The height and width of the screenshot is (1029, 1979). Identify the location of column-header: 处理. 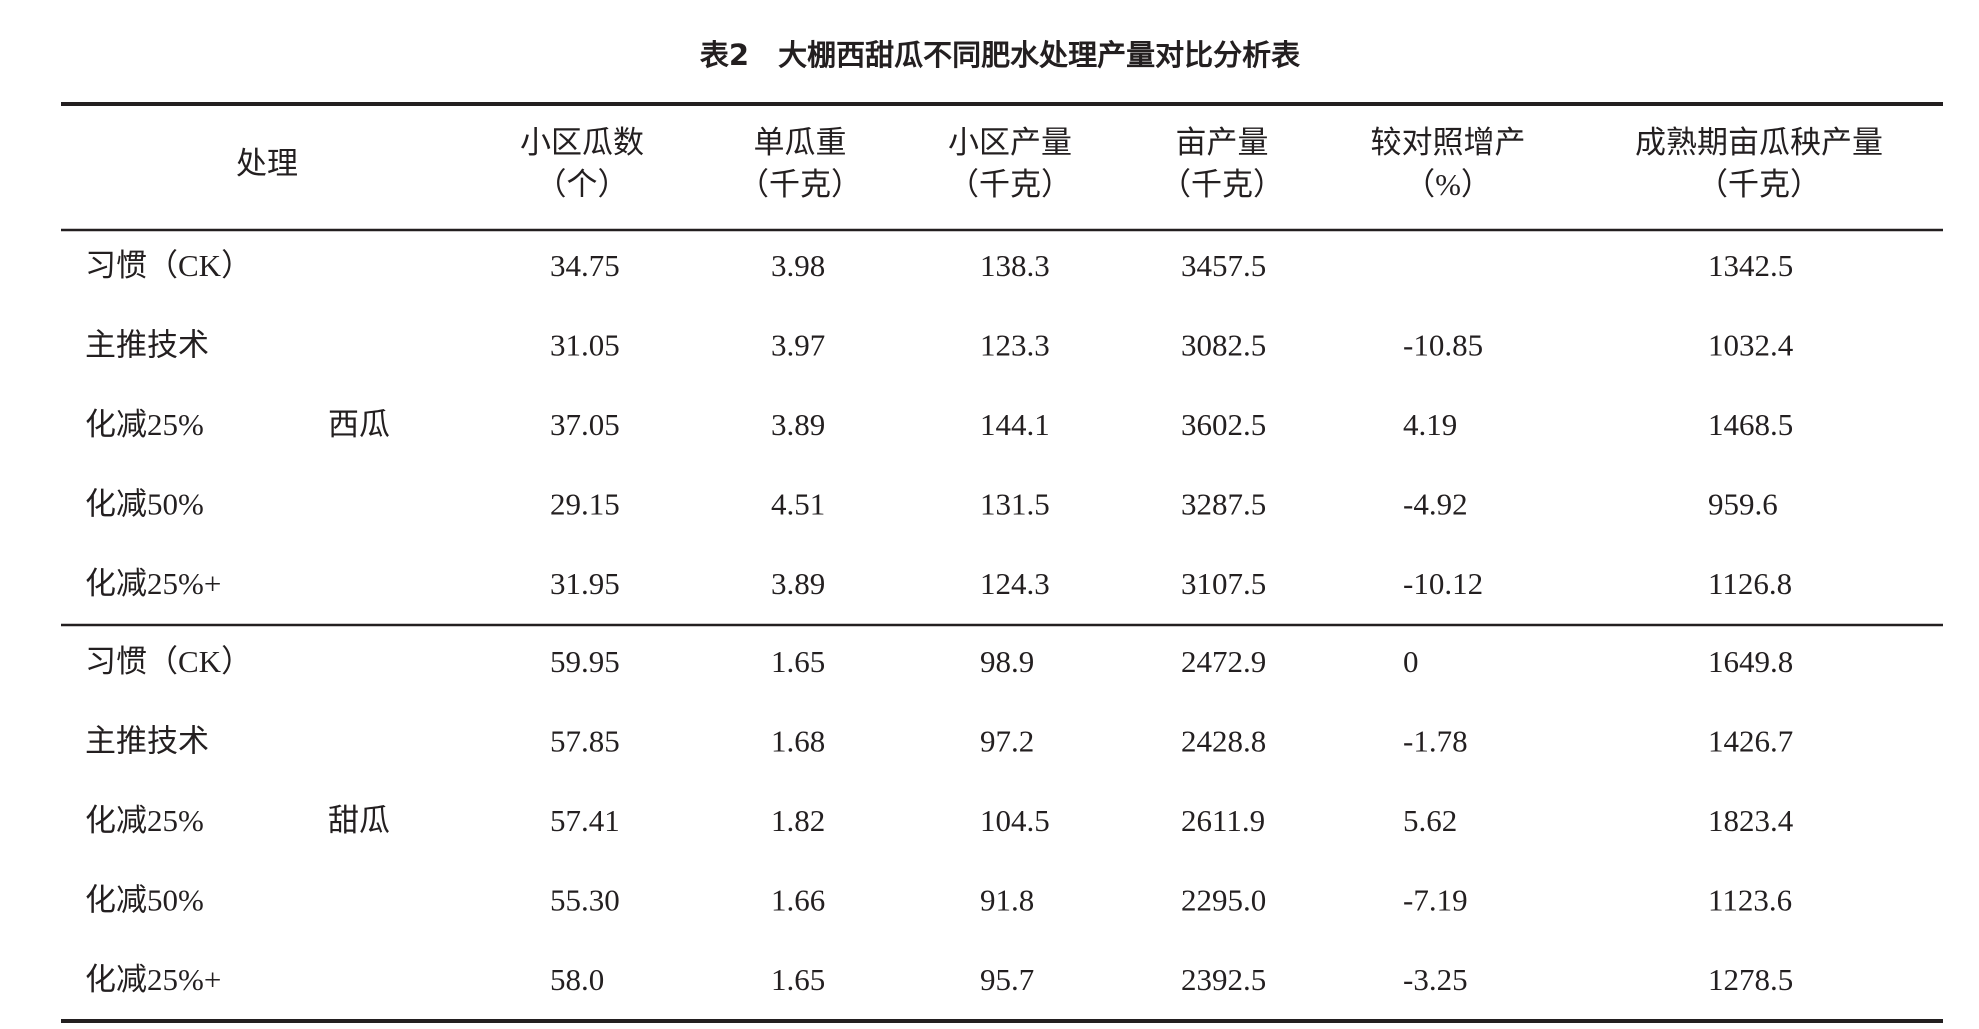
(267, 163).